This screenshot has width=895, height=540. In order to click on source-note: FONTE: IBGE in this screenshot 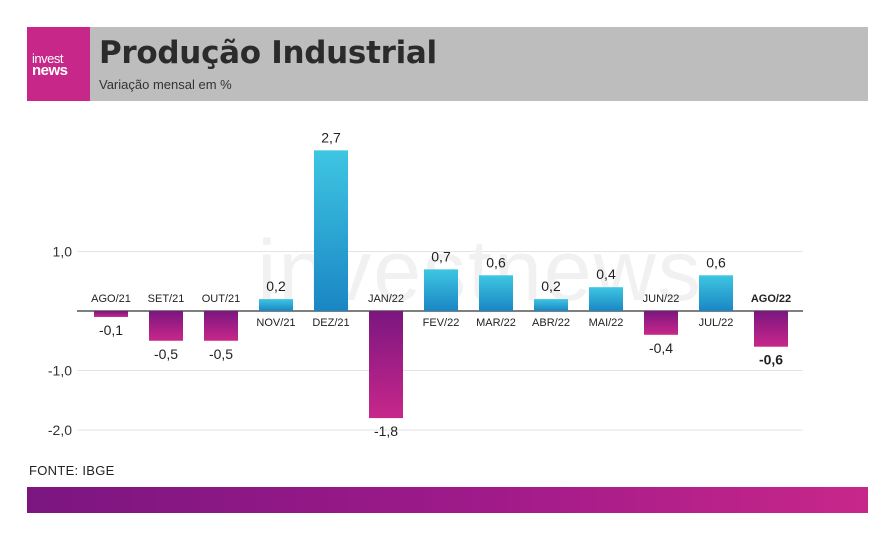, I will do `click(72, 470)`.